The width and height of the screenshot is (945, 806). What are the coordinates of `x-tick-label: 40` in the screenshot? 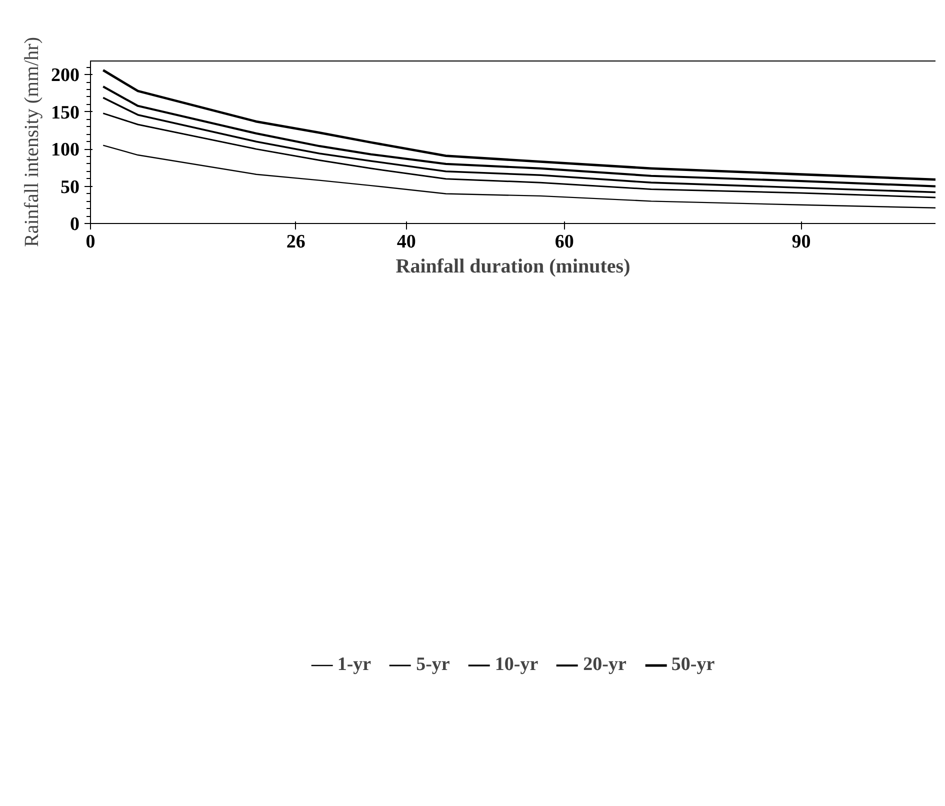 It's located at (406, 242).